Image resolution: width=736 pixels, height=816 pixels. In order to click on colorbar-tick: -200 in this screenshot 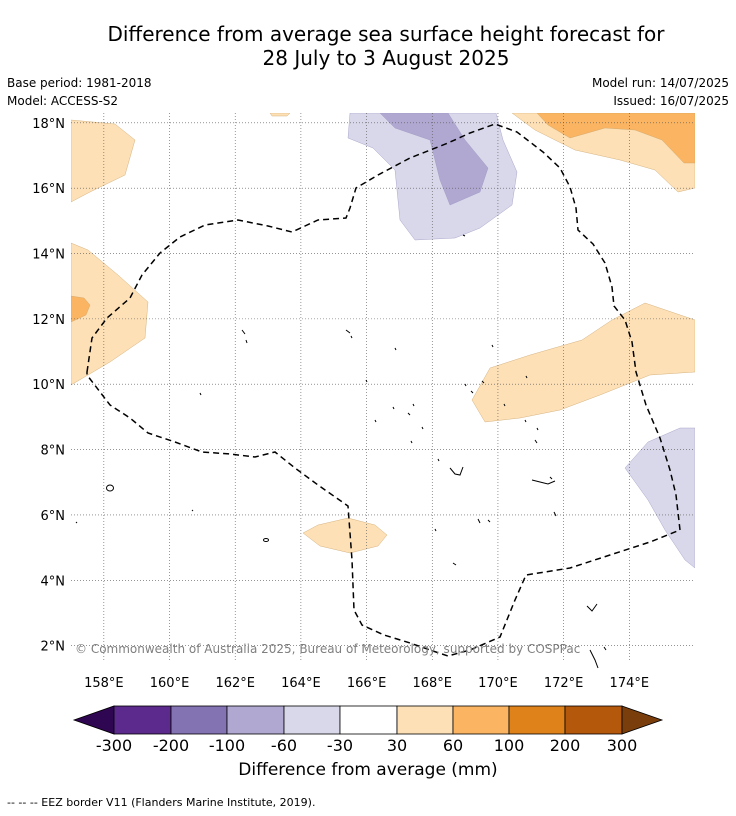, I will do `click(171, 745)`.